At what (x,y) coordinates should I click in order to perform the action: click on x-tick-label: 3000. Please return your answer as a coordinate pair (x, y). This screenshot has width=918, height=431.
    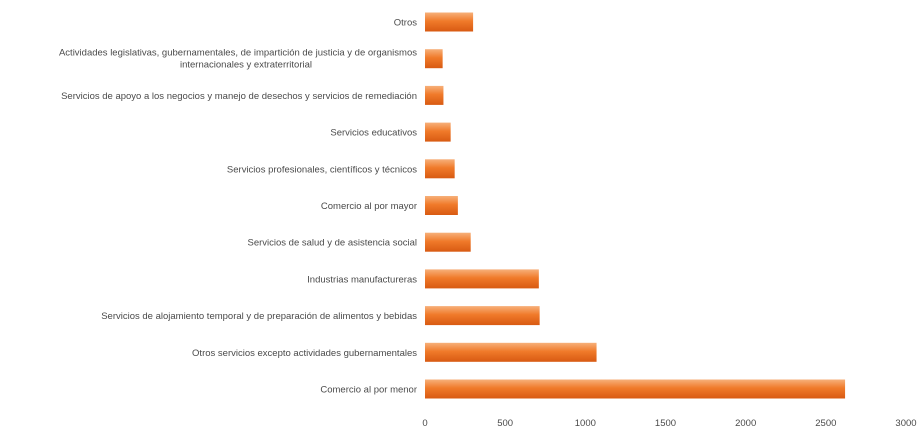
    Looking at the image, I should click on (905, 423).